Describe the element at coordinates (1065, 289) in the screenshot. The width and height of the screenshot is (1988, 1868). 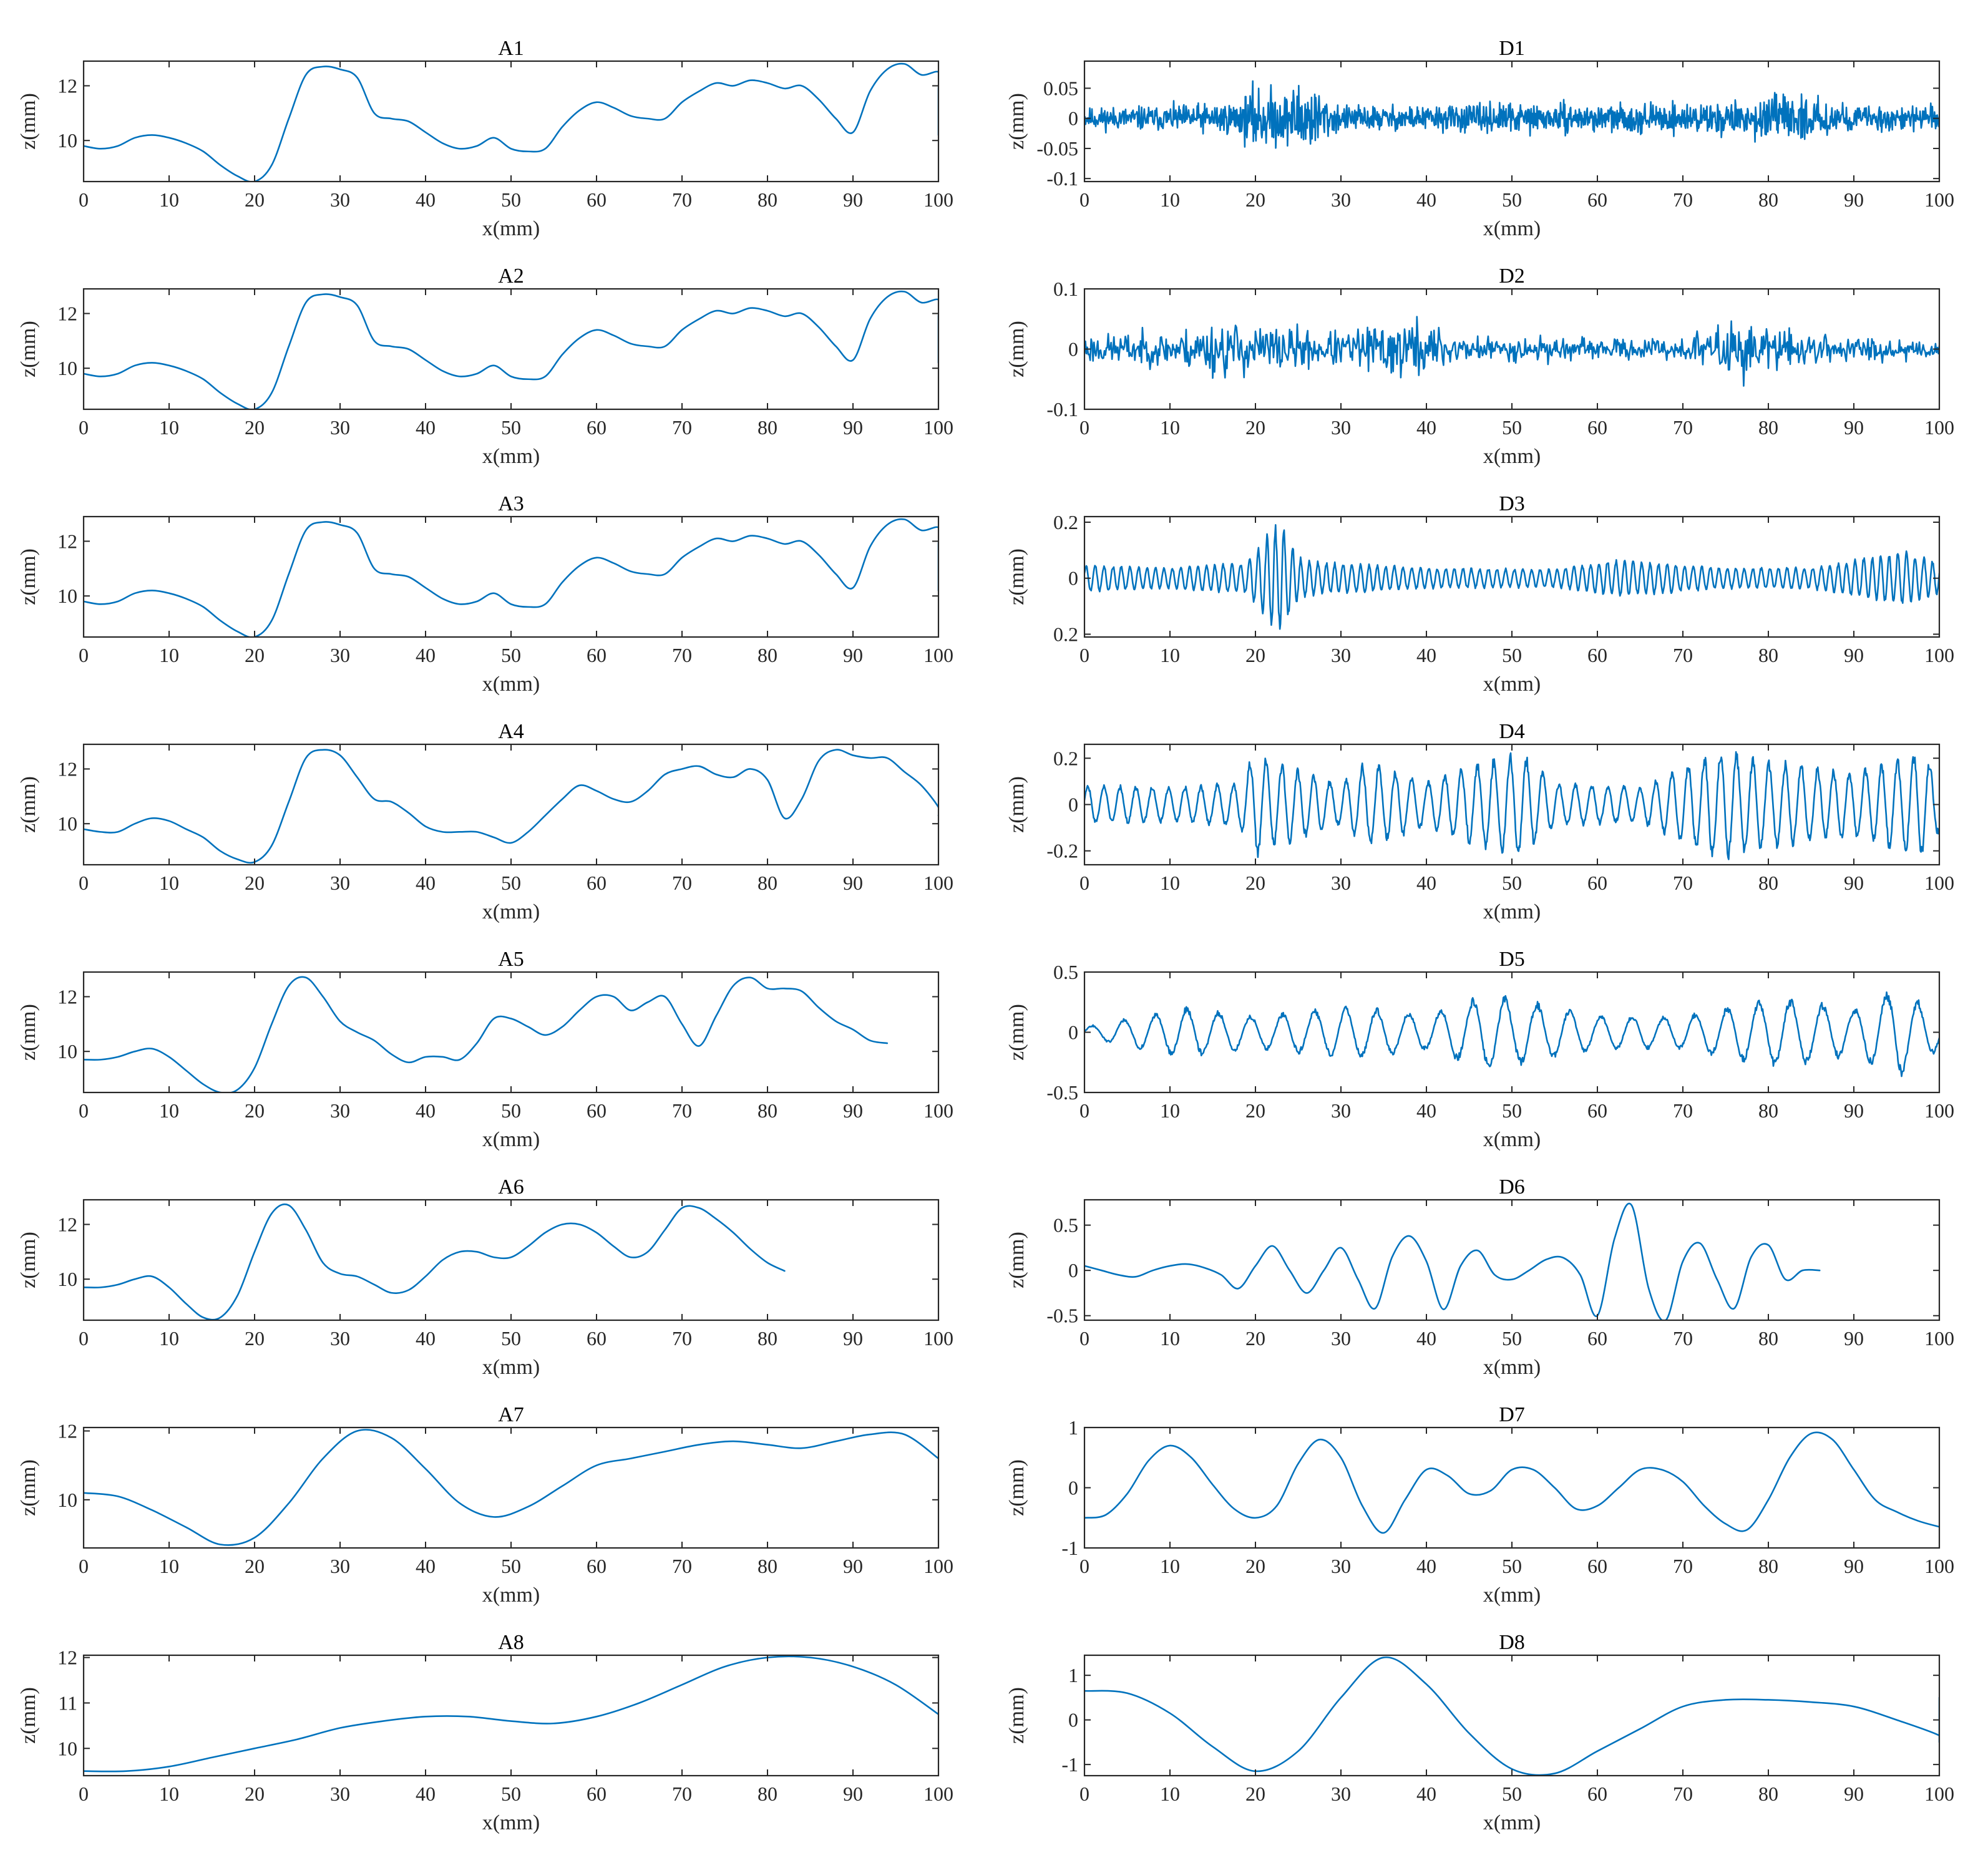
I see `y-tick-label: 0.1` at that location.